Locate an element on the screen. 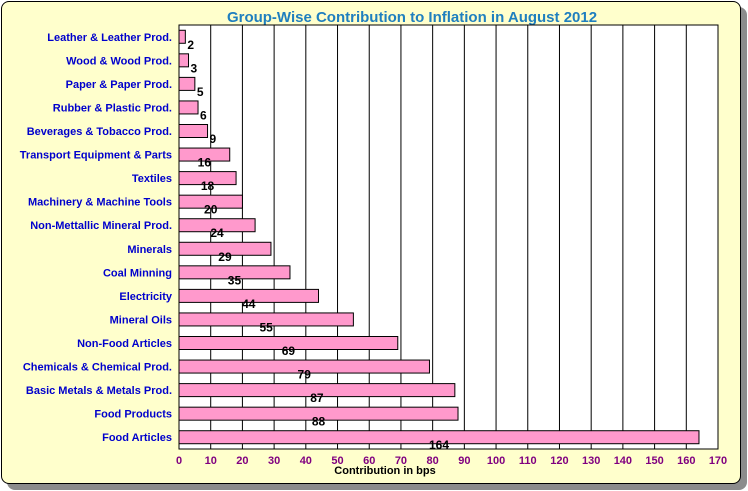 Image resolution: width=748 pixels, height=491 pixels. x-tick-label: 160 is located at coordinates (686, 461).